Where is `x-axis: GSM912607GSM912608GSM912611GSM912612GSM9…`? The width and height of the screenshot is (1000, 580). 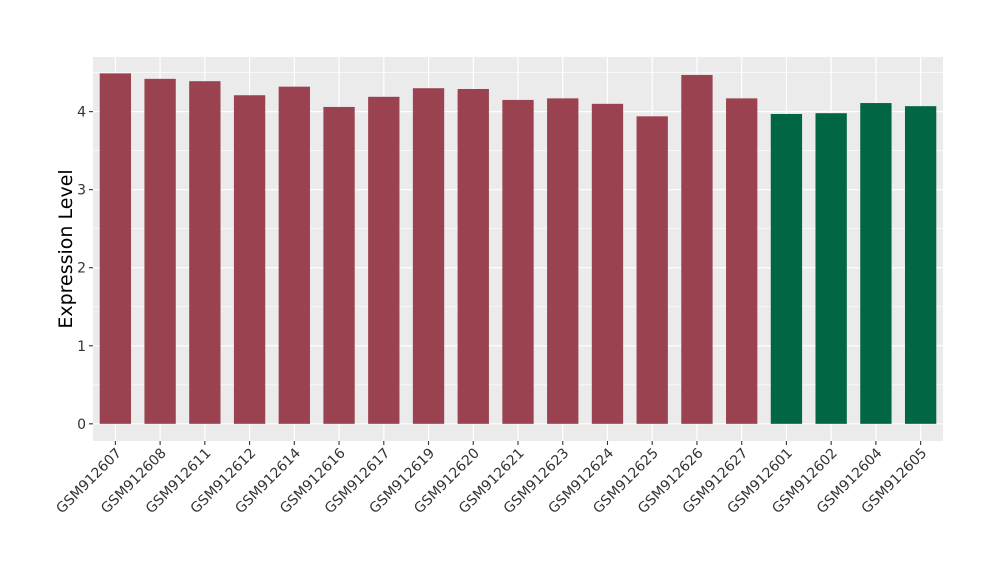
x-axis: GSM912607GSM912608GSM912611GSM912612GSM9… is located at coordinates (491, 479).